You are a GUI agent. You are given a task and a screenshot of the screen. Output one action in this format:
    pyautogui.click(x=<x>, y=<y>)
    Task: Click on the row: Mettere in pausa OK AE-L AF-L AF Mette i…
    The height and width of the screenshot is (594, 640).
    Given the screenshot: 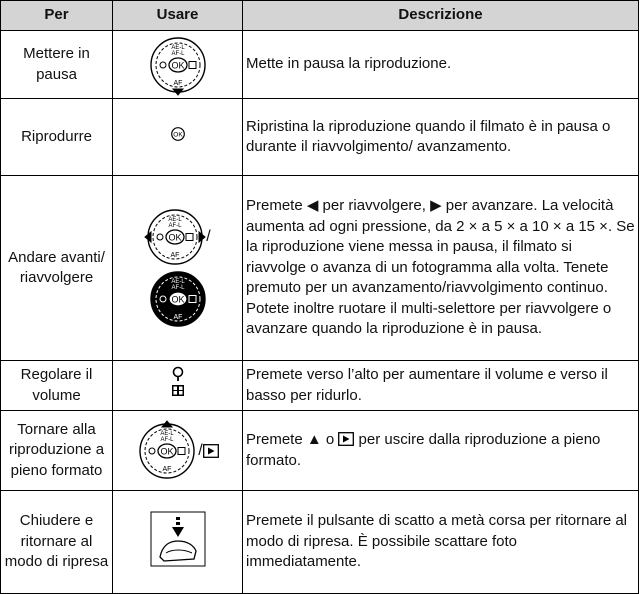 What is the action you would take?
    pyautogui.click(x=319, y=64)
    